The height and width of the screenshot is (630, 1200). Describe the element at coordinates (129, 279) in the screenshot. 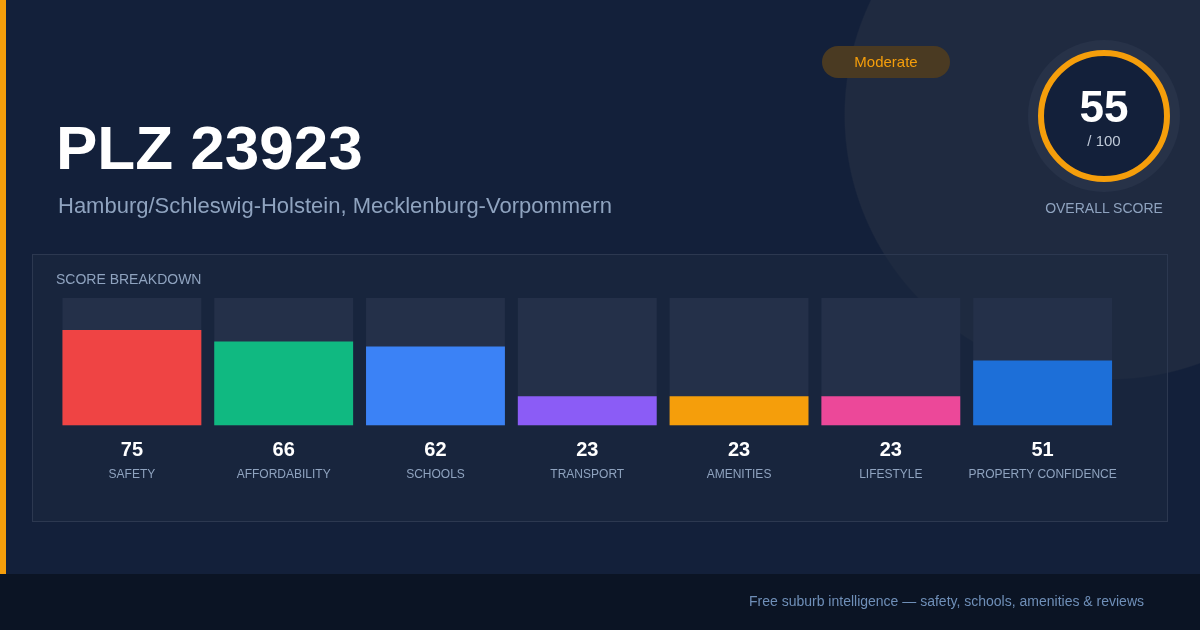

I see `text: SCORE BREAKDOWN` at that location.